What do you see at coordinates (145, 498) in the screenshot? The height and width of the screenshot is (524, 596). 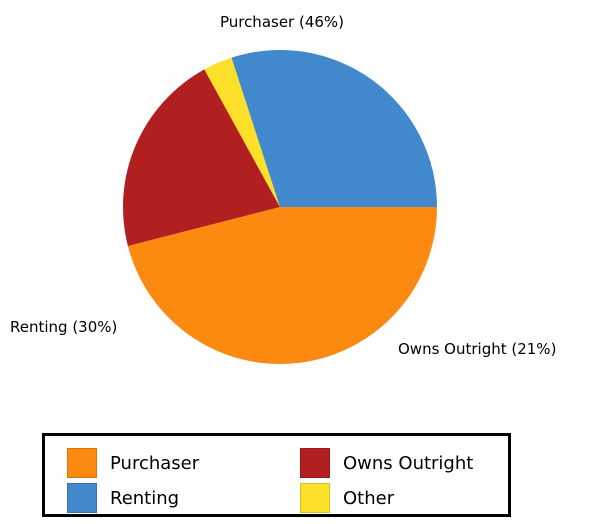 I see `legend-label-renting: Renting` at bounding box center [145, 498].